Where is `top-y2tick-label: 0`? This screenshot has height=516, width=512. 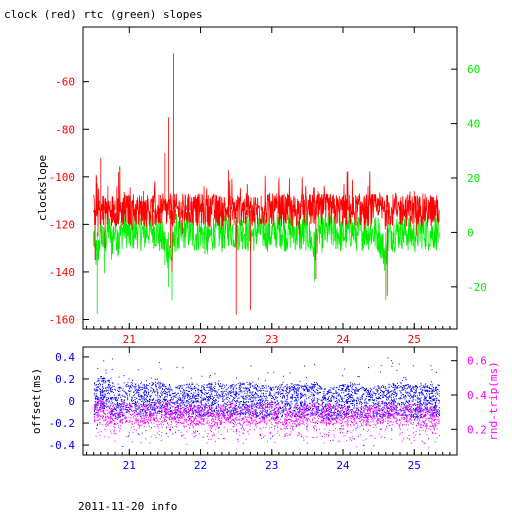 top-y2tick-label: 0 is located at coordinates (470, 232).